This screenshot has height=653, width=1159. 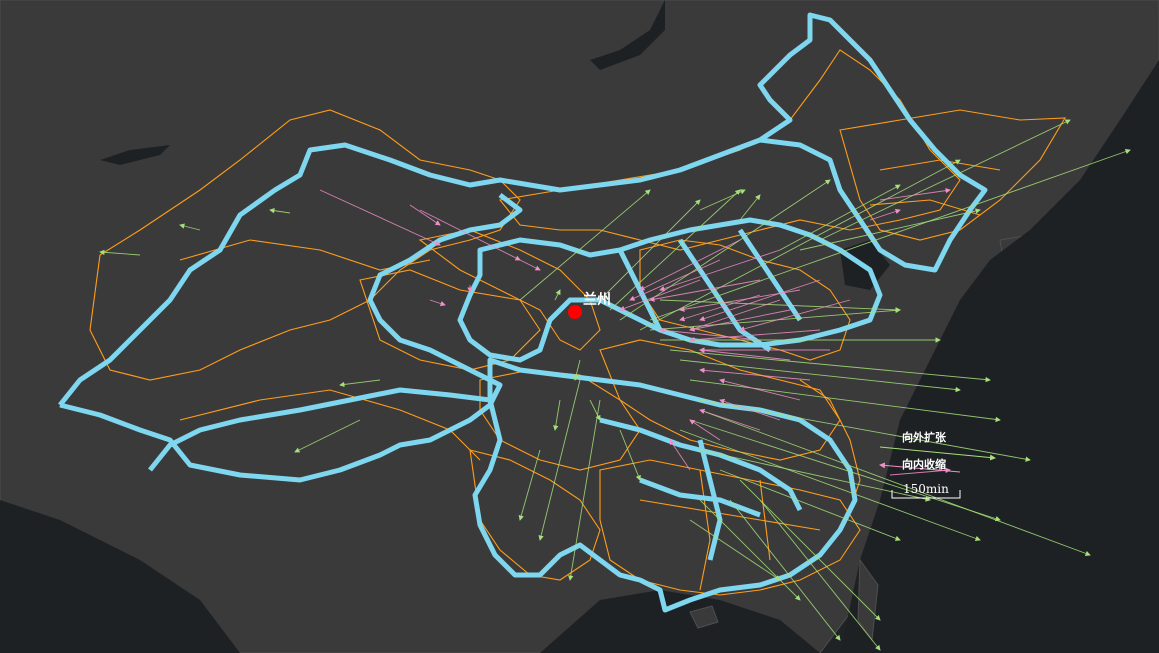 I want to click on legend-outward-arrow, so click(x=937, y=453).